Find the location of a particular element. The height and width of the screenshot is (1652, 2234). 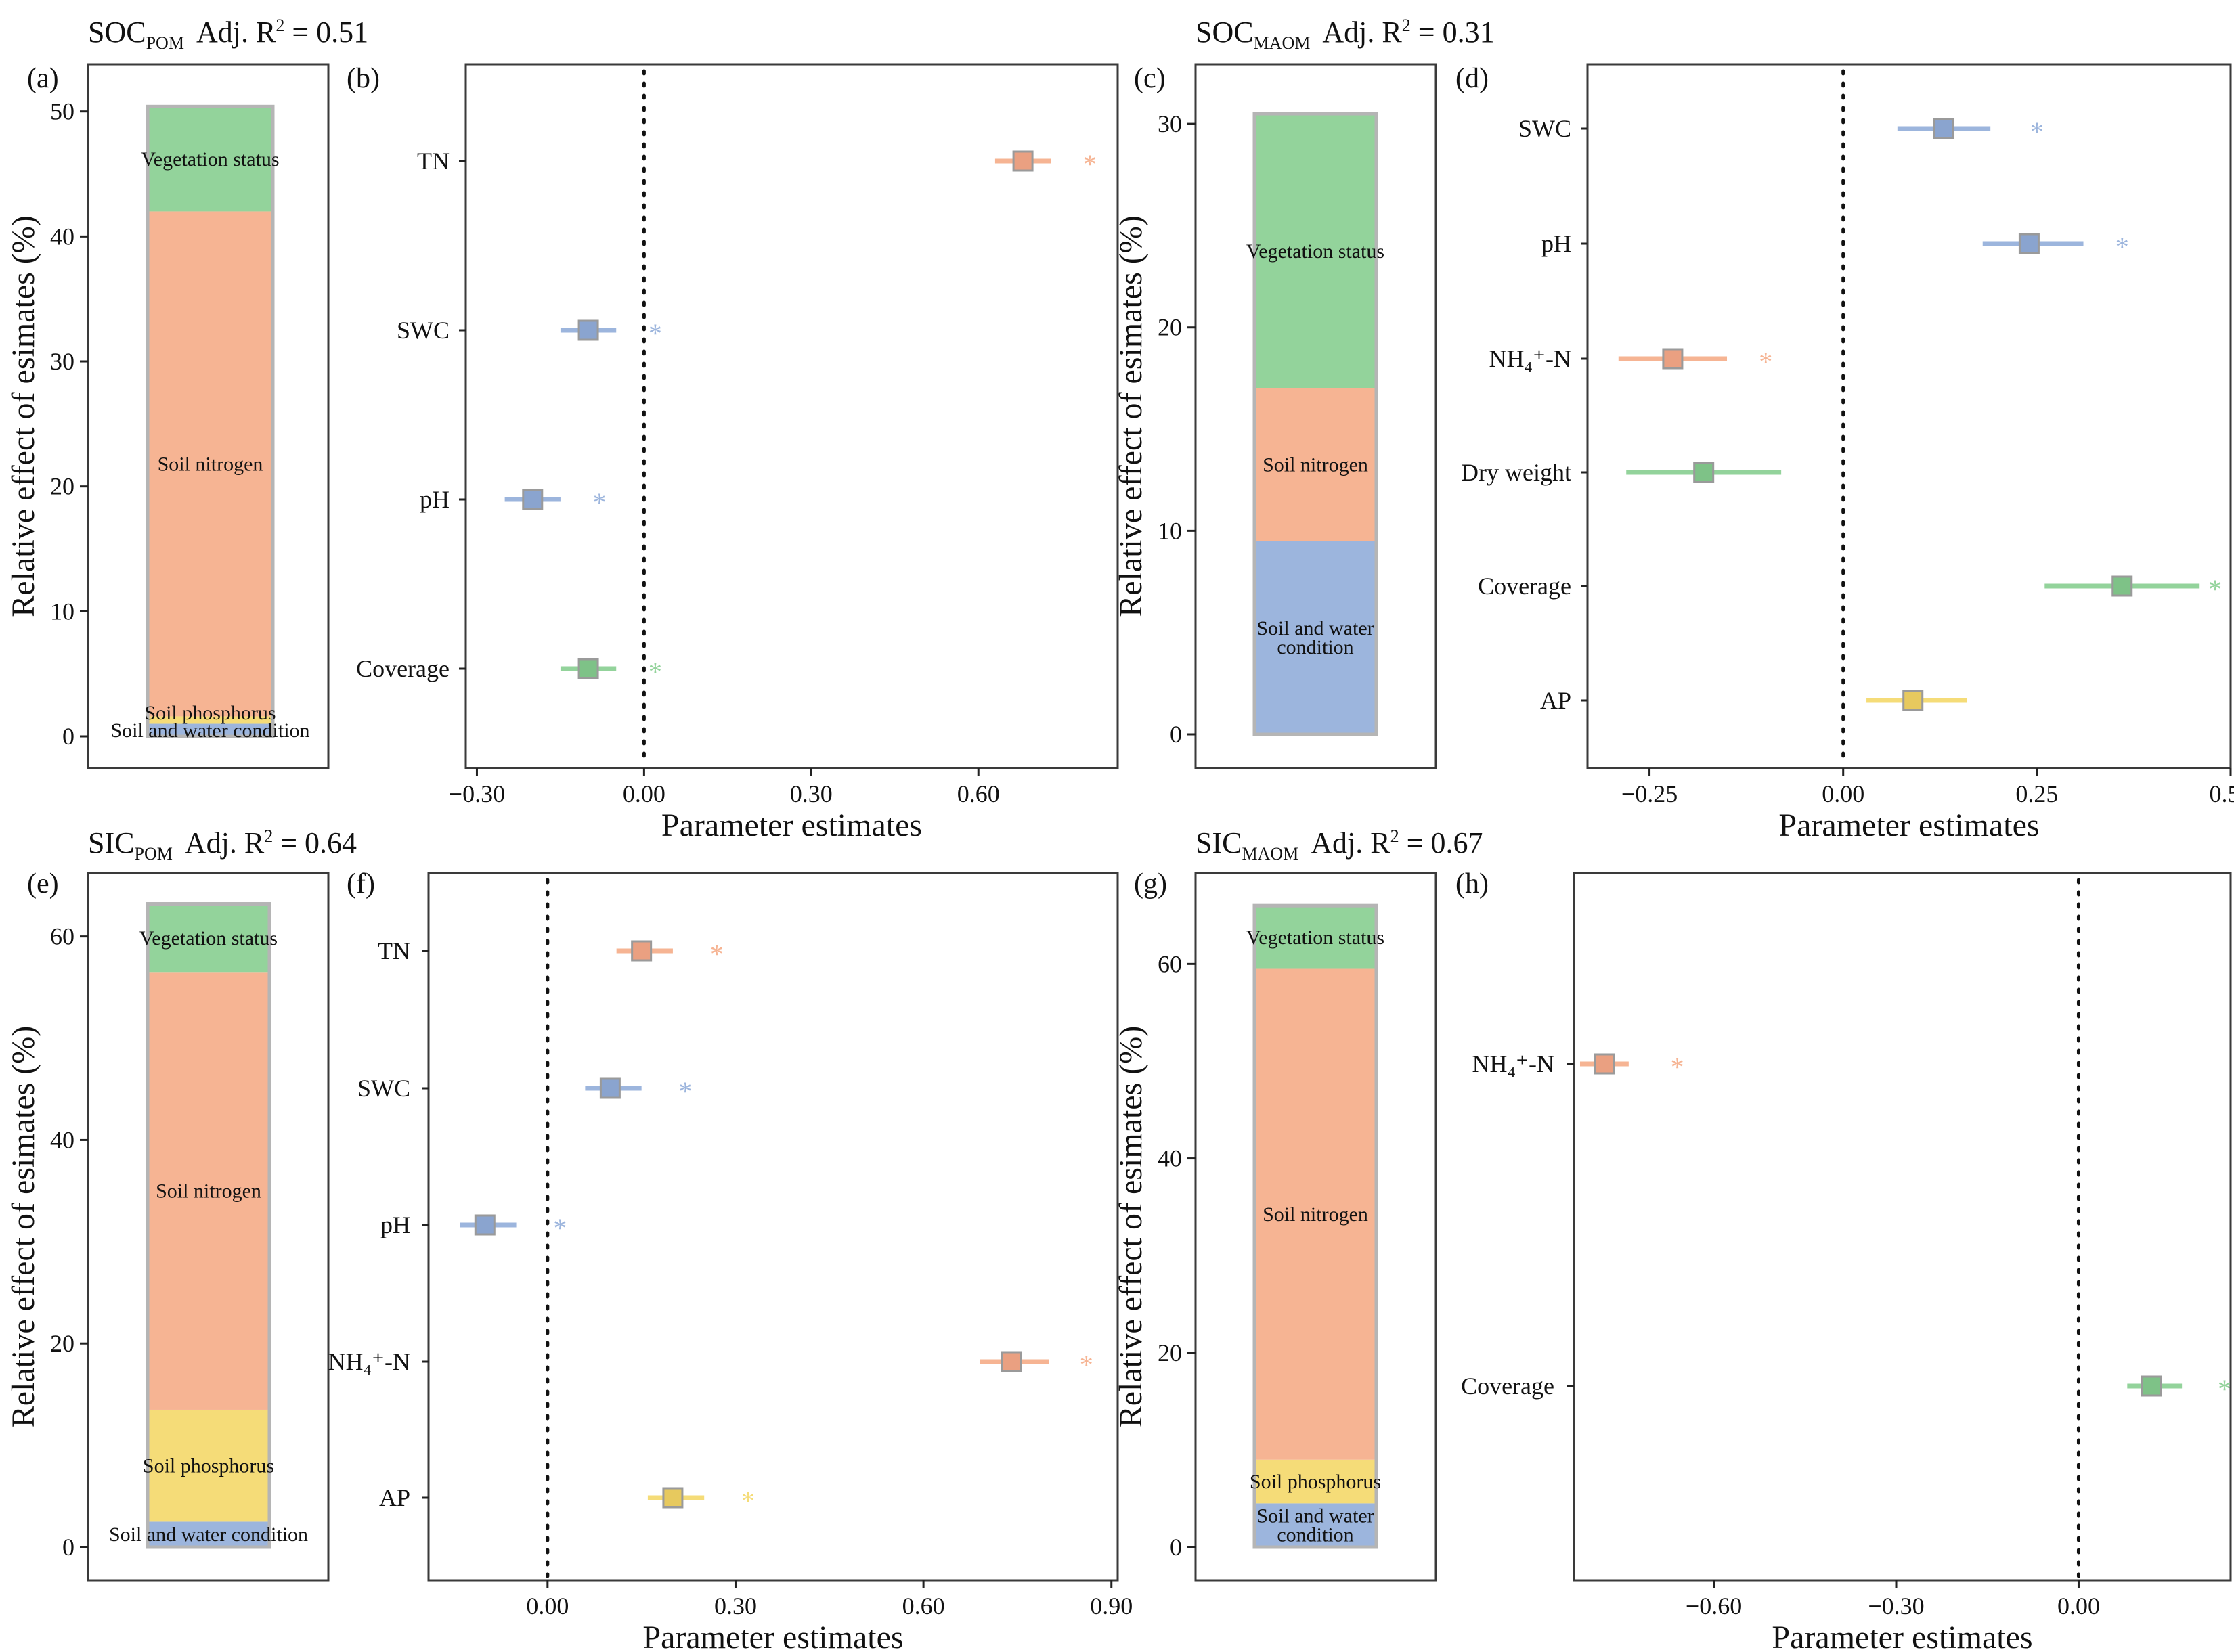

panel-heading: SICPOM Adj. R2 = 0.64 is located at coordinates (223, 845).